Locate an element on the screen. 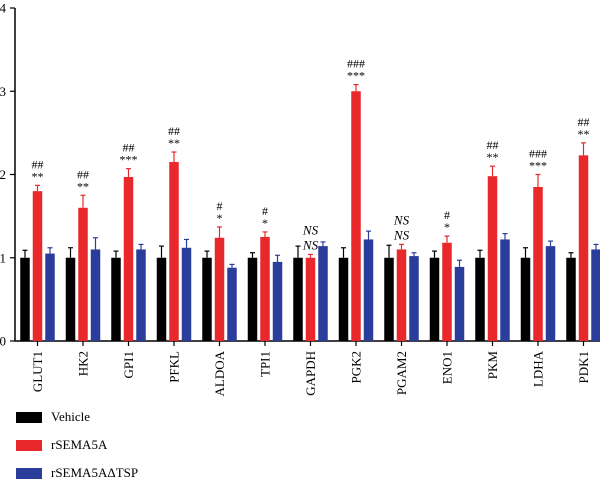 This screenshot has width=600, height=489. legend-item-rsema5a: rSEMA5A is located at coordinates (77, 445).